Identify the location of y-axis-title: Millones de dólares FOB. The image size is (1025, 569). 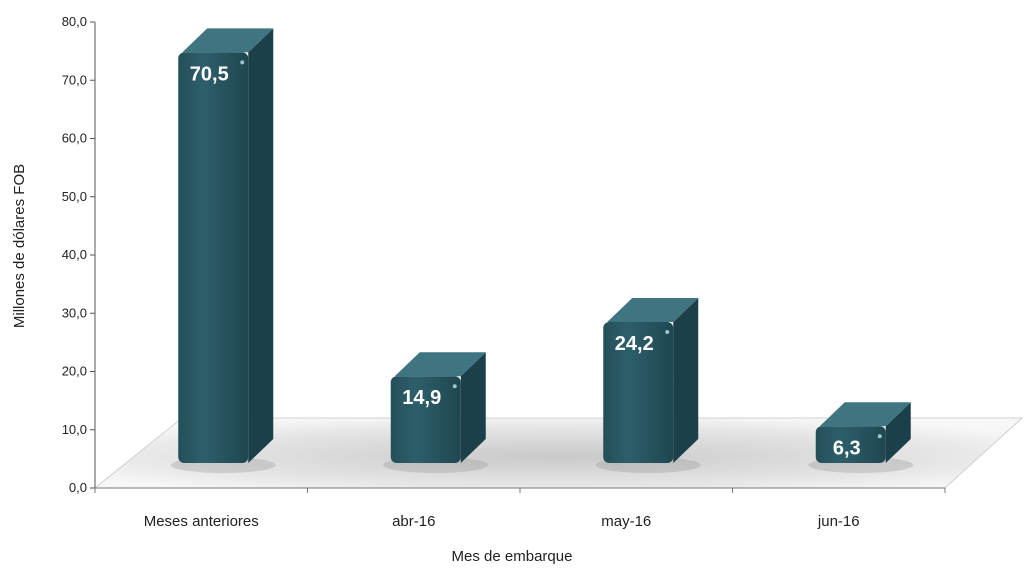
(19, 246).